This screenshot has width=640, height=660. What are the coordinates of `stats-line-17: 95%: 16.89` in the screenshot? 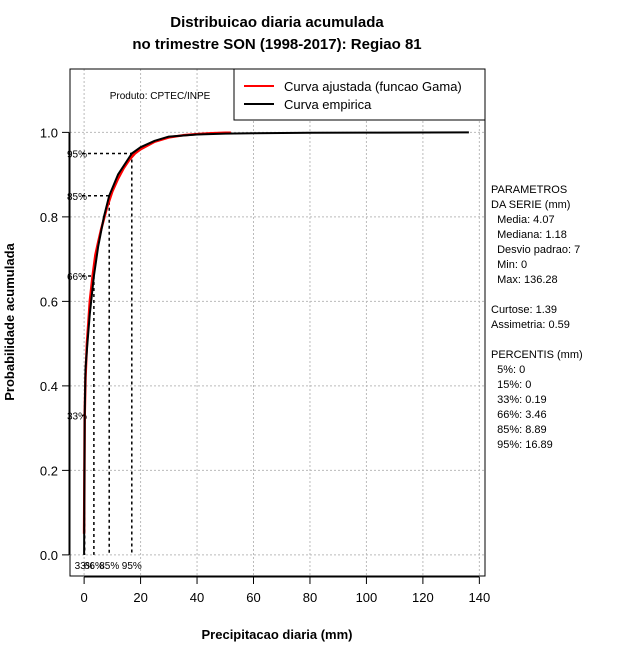 It's located at (522, 445).